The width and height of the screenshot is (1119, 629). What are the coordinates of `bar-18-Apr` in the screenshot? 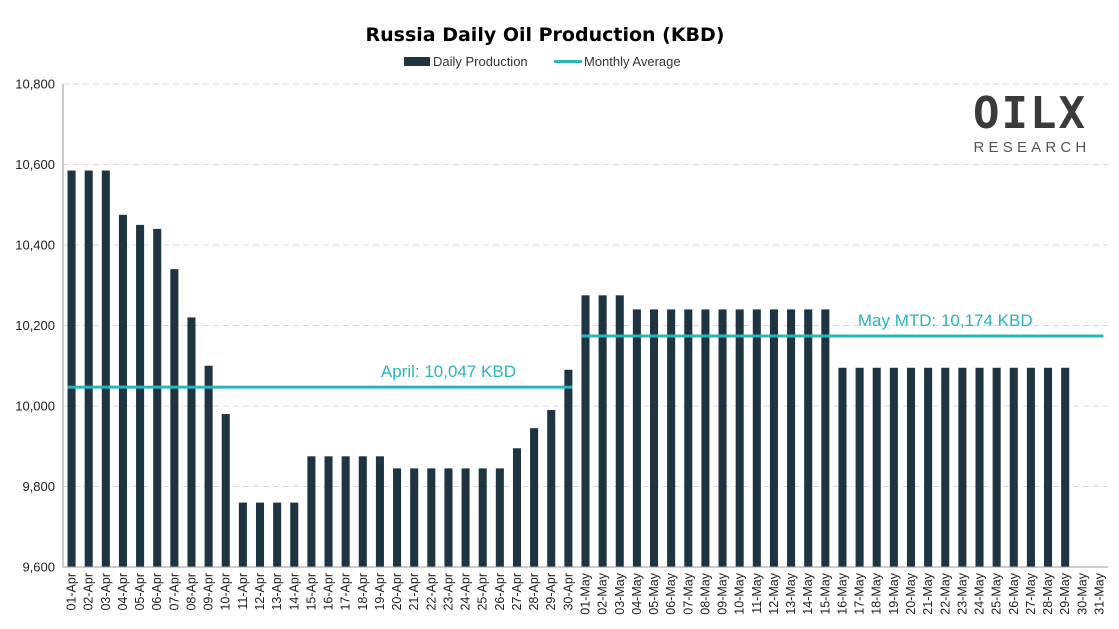 It's located at (362, 511).